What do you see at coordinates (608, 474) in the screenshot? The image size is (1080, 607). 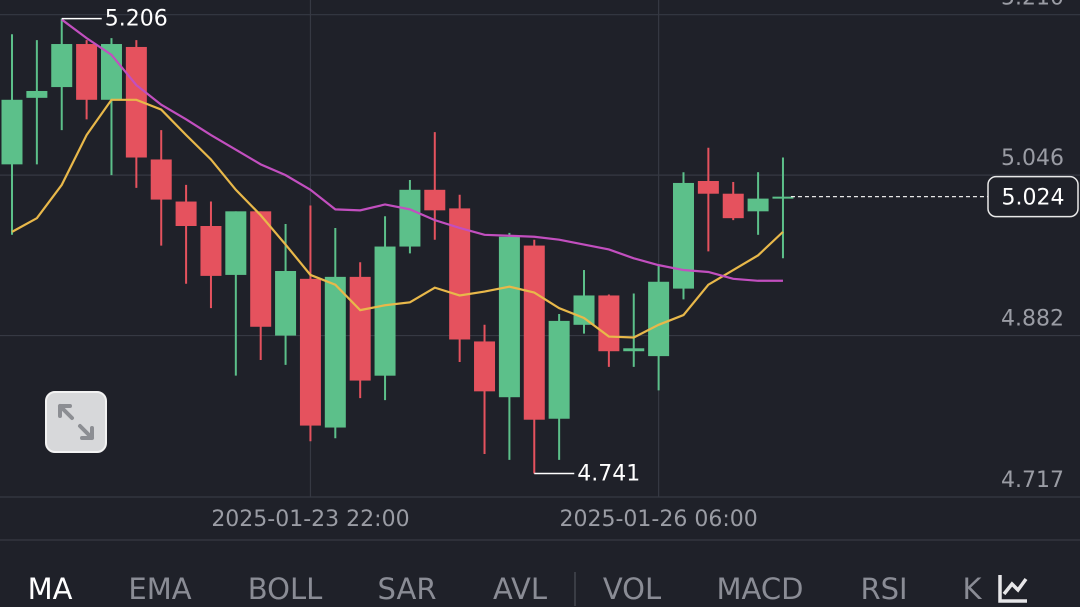 I see `low-marker-label: 4.741` at bounding box center [608, 474].